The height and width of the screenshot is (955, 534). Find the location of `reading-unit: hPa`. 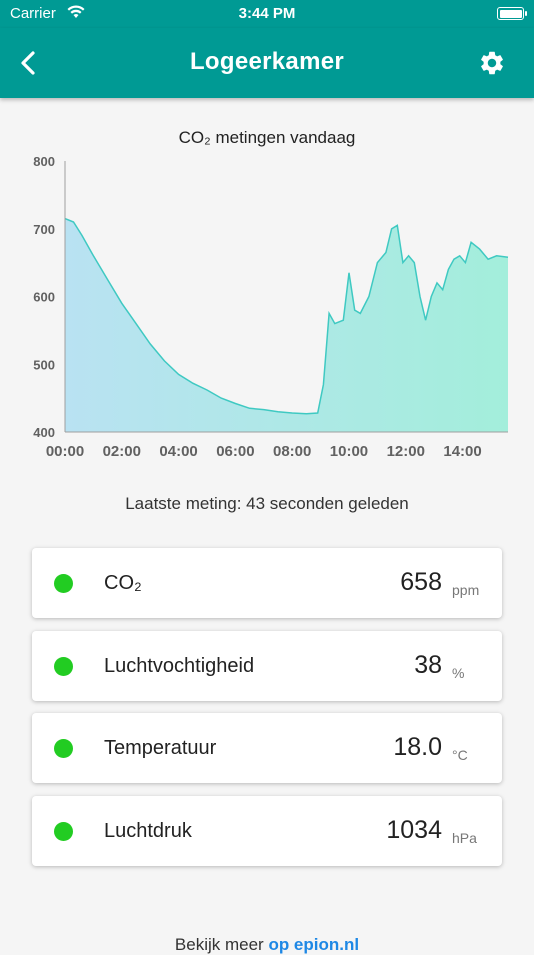

reading-unit: hPa is located at coordinates (464, 838).